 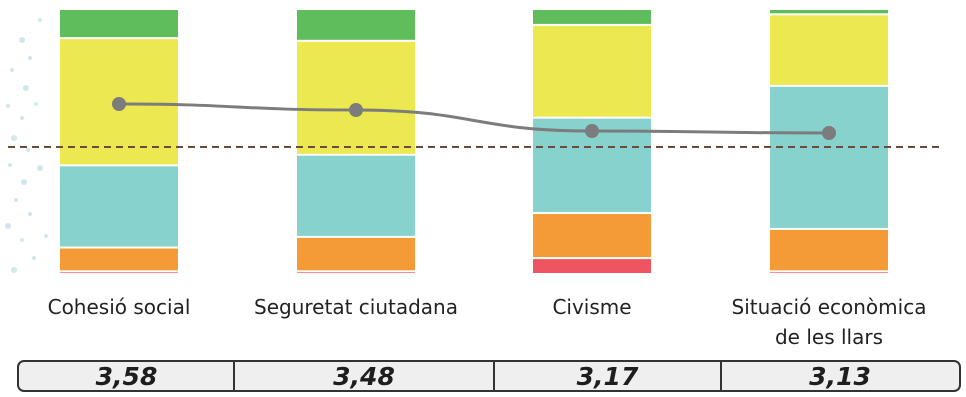 I want to click on category-label: Civisme, so click(x=592, y=307).